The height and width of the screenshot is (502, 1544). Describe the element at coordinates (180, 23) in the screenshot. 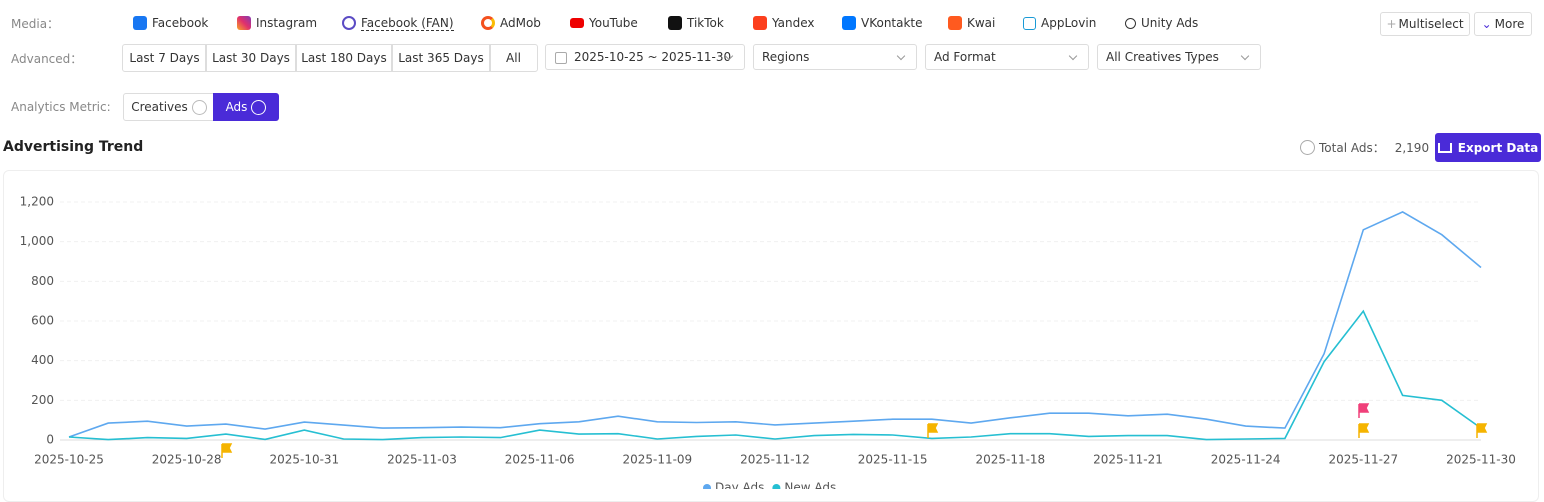

I see `media-name: Facebook` at that location.